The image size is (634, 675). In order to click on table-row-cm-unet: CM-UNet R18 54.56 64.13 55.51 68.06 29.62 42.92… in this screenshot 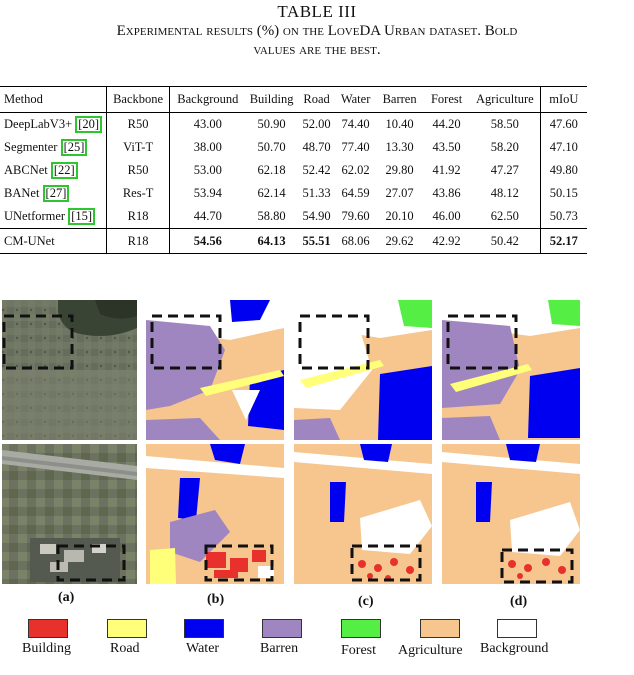, I will do `click(293, 241)`.